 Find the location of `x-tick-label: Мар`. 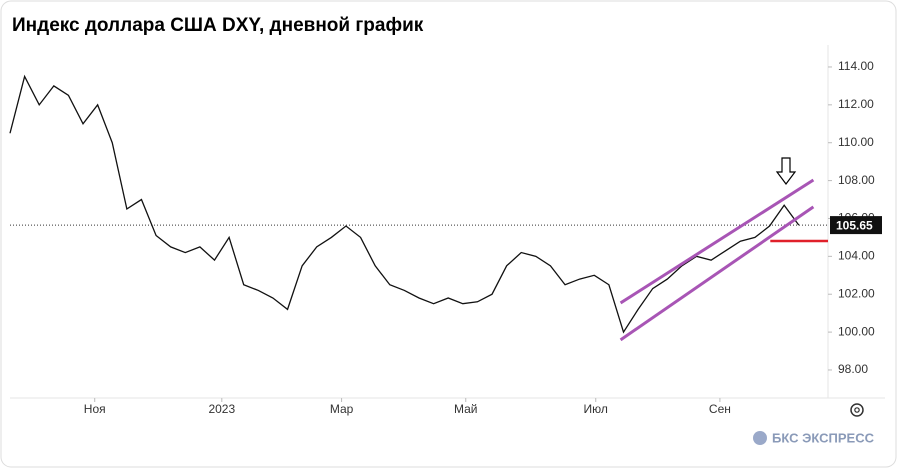

x-tick-label: Мар is located at coordinates (342, 409).